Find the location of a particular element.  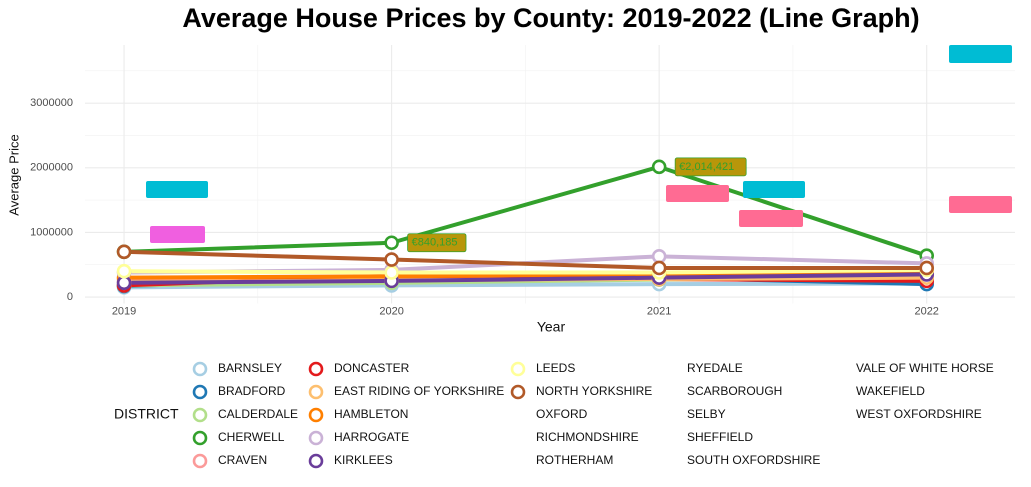

legend-label: SHEFFIELD is located at coordinates (720, 437).